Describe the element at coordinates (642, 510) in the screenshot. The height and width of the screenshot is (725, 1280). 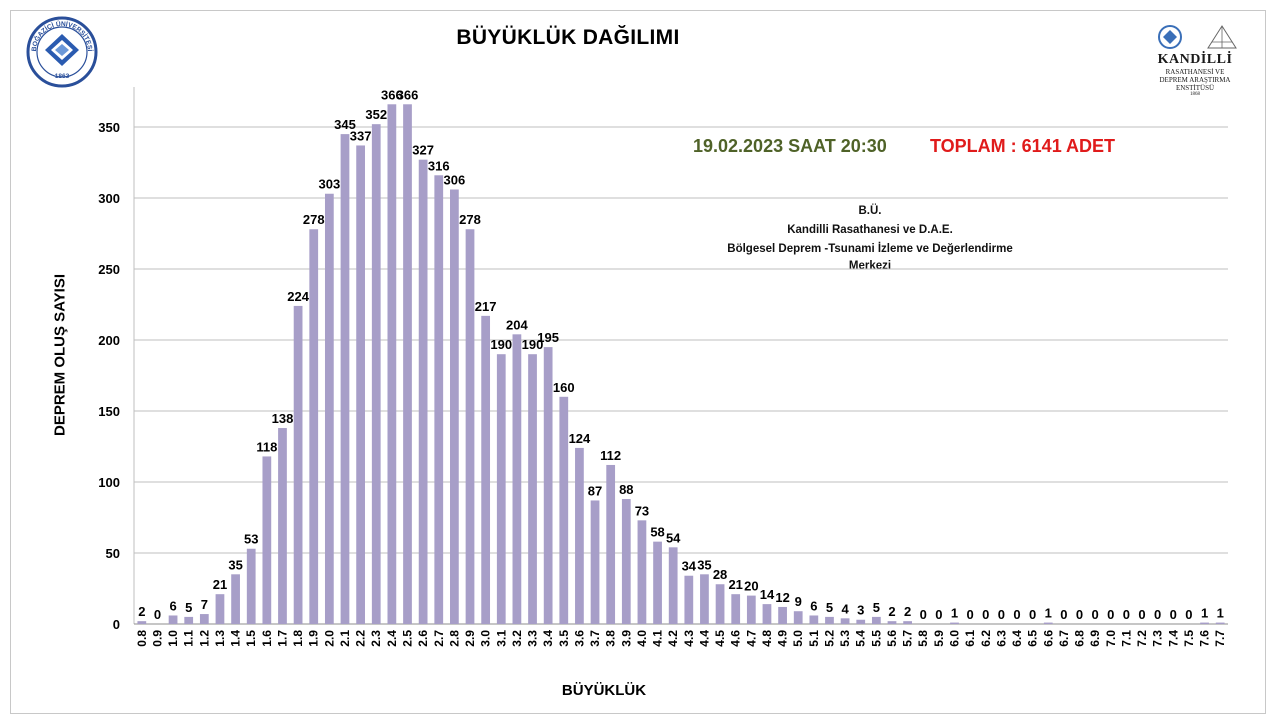
I see `data-label: 73` at that location.